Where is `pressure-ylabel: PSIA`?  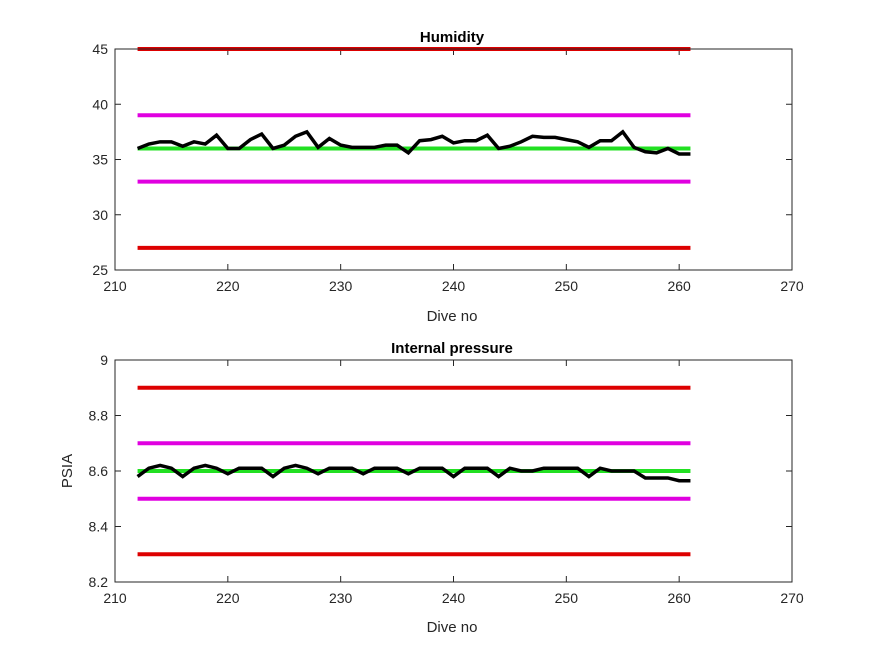
pressure-ylabel: PSIA is located at coordinates (67, 471).